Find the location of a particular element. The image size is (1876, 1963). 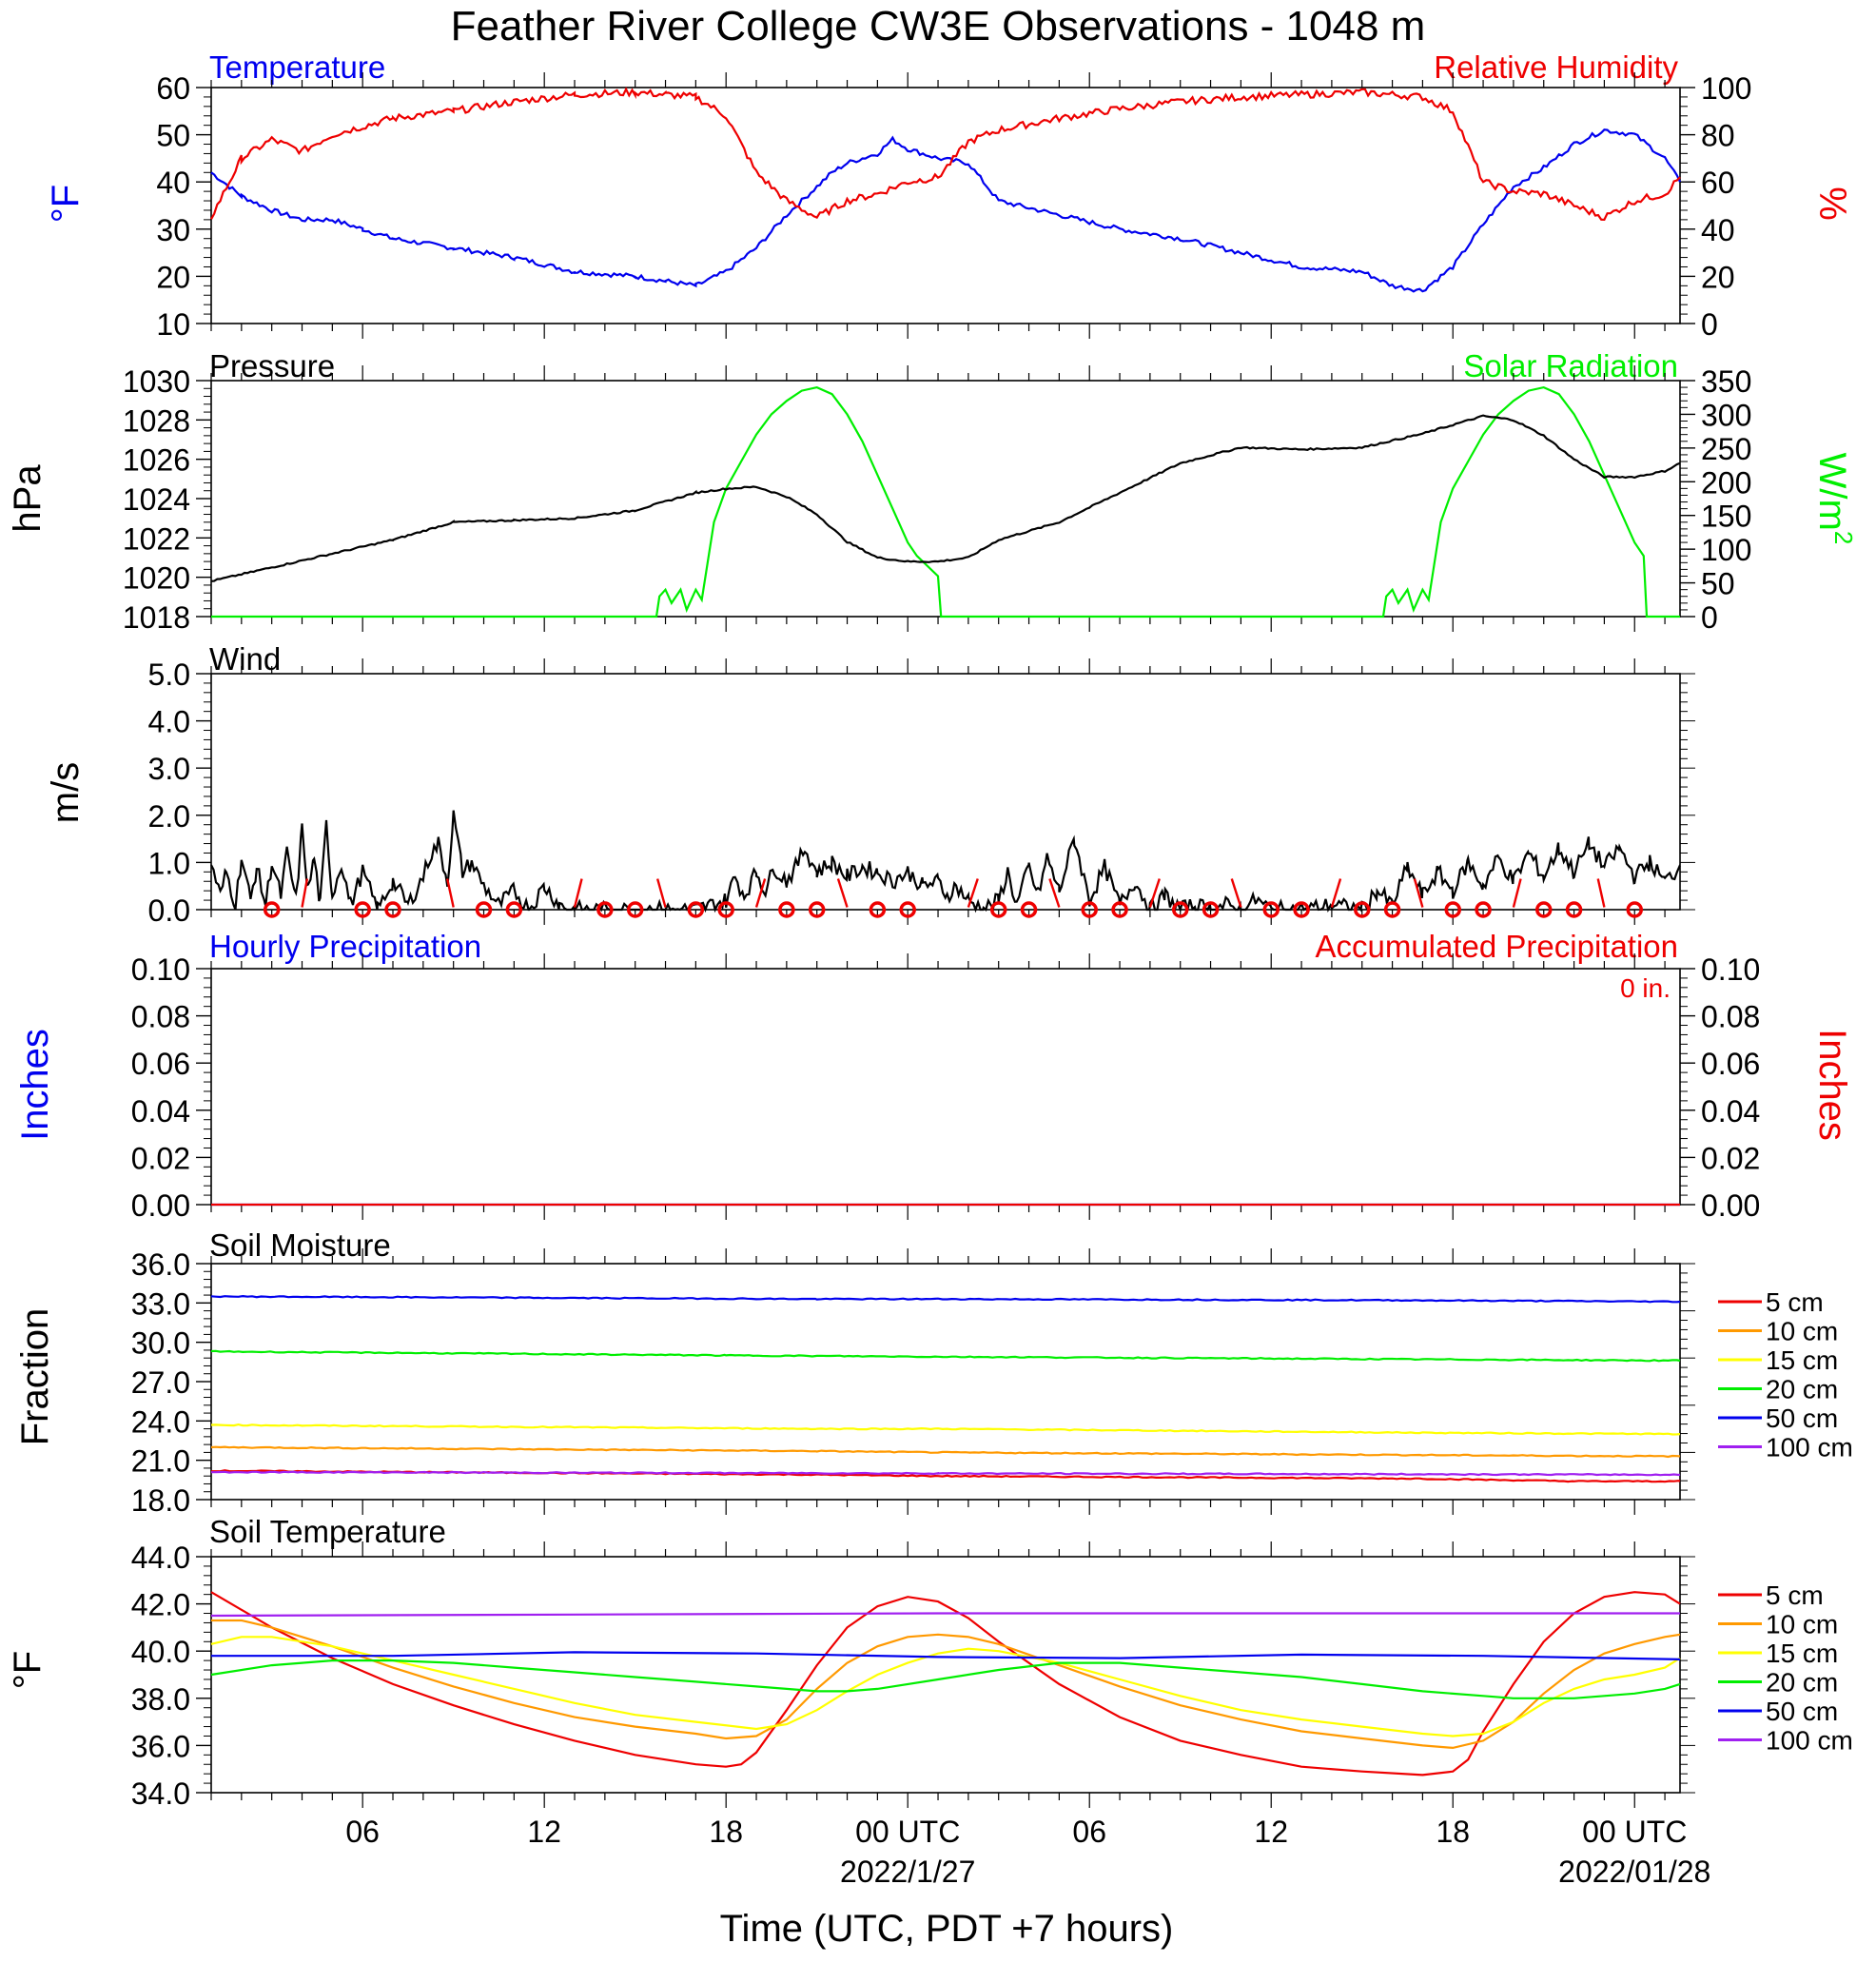

y-tick-label-right: 0.08 is located at coordinates (1730, 1017).